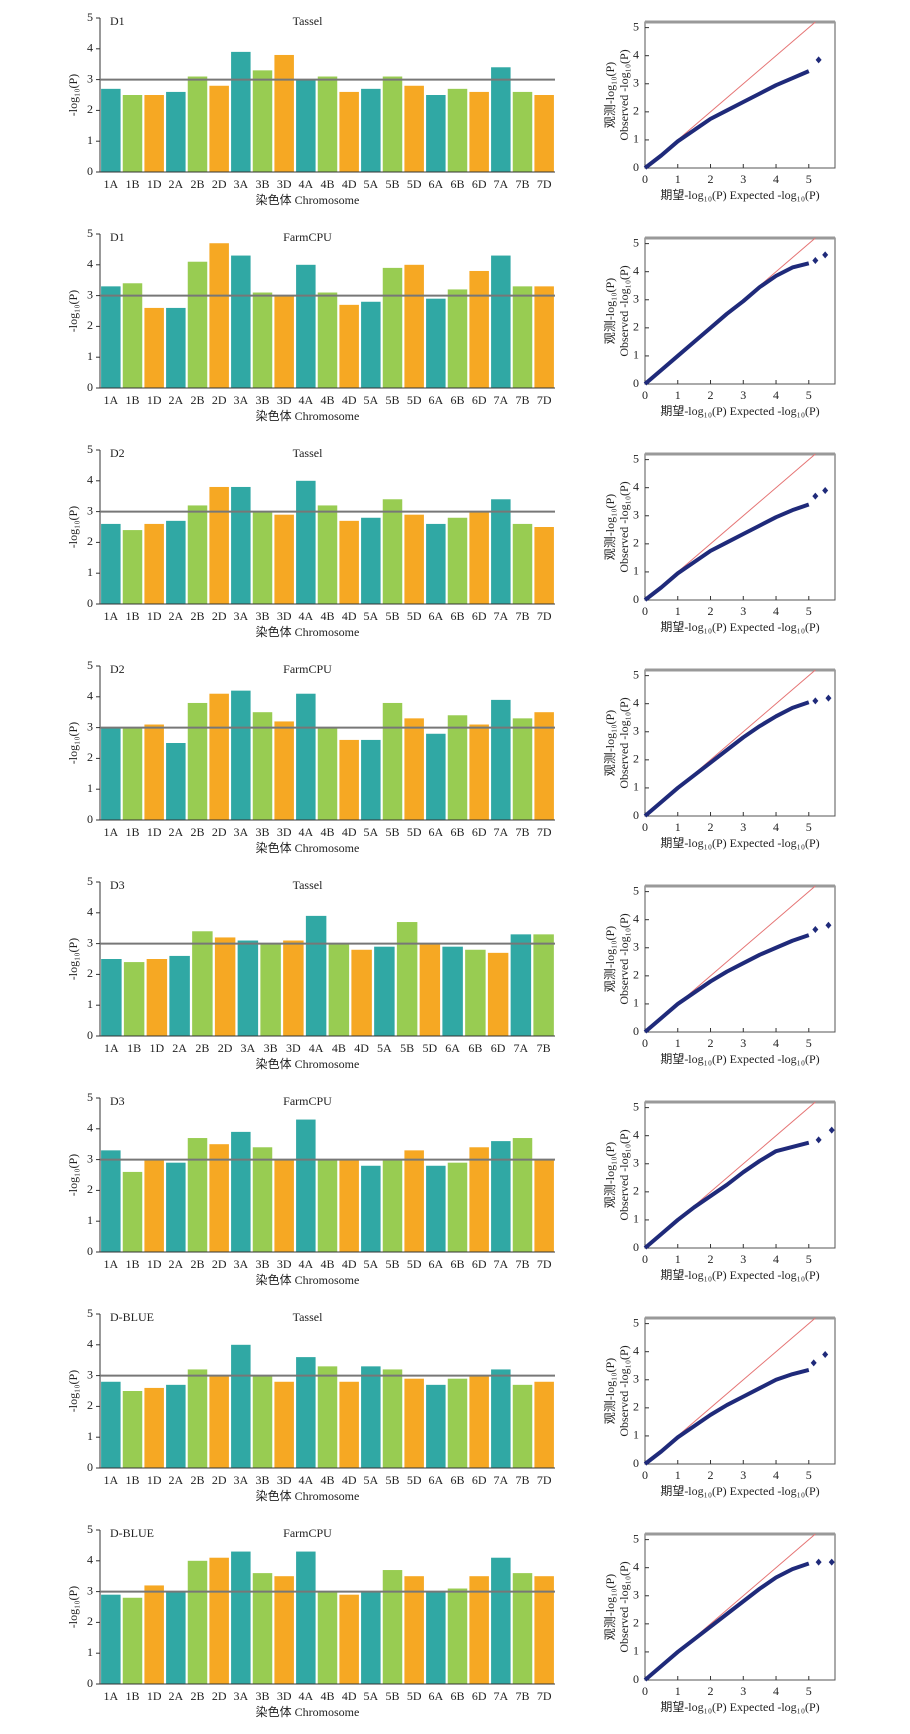  I want to click on x-tick-label: 4, so click(776, 1259).